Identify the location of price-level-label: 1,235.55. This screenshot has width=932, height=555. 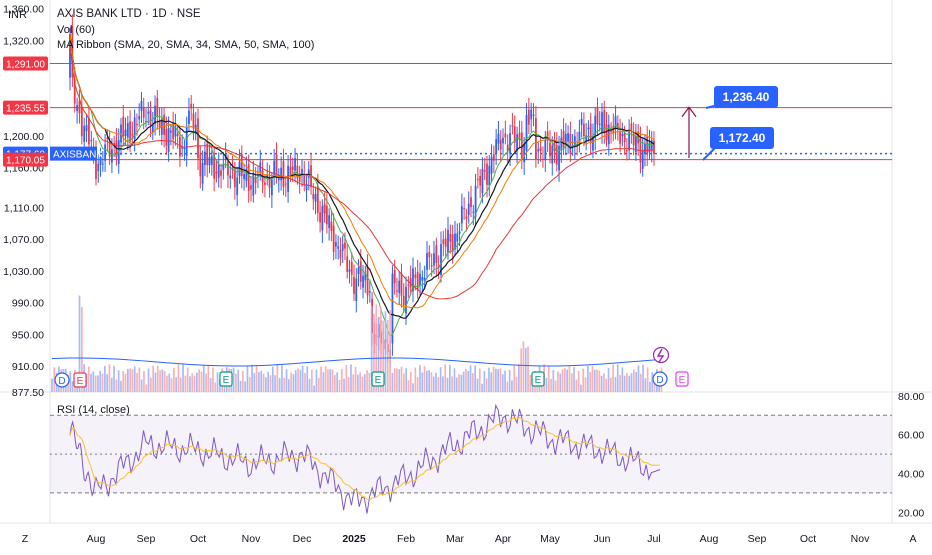
(25, 107).